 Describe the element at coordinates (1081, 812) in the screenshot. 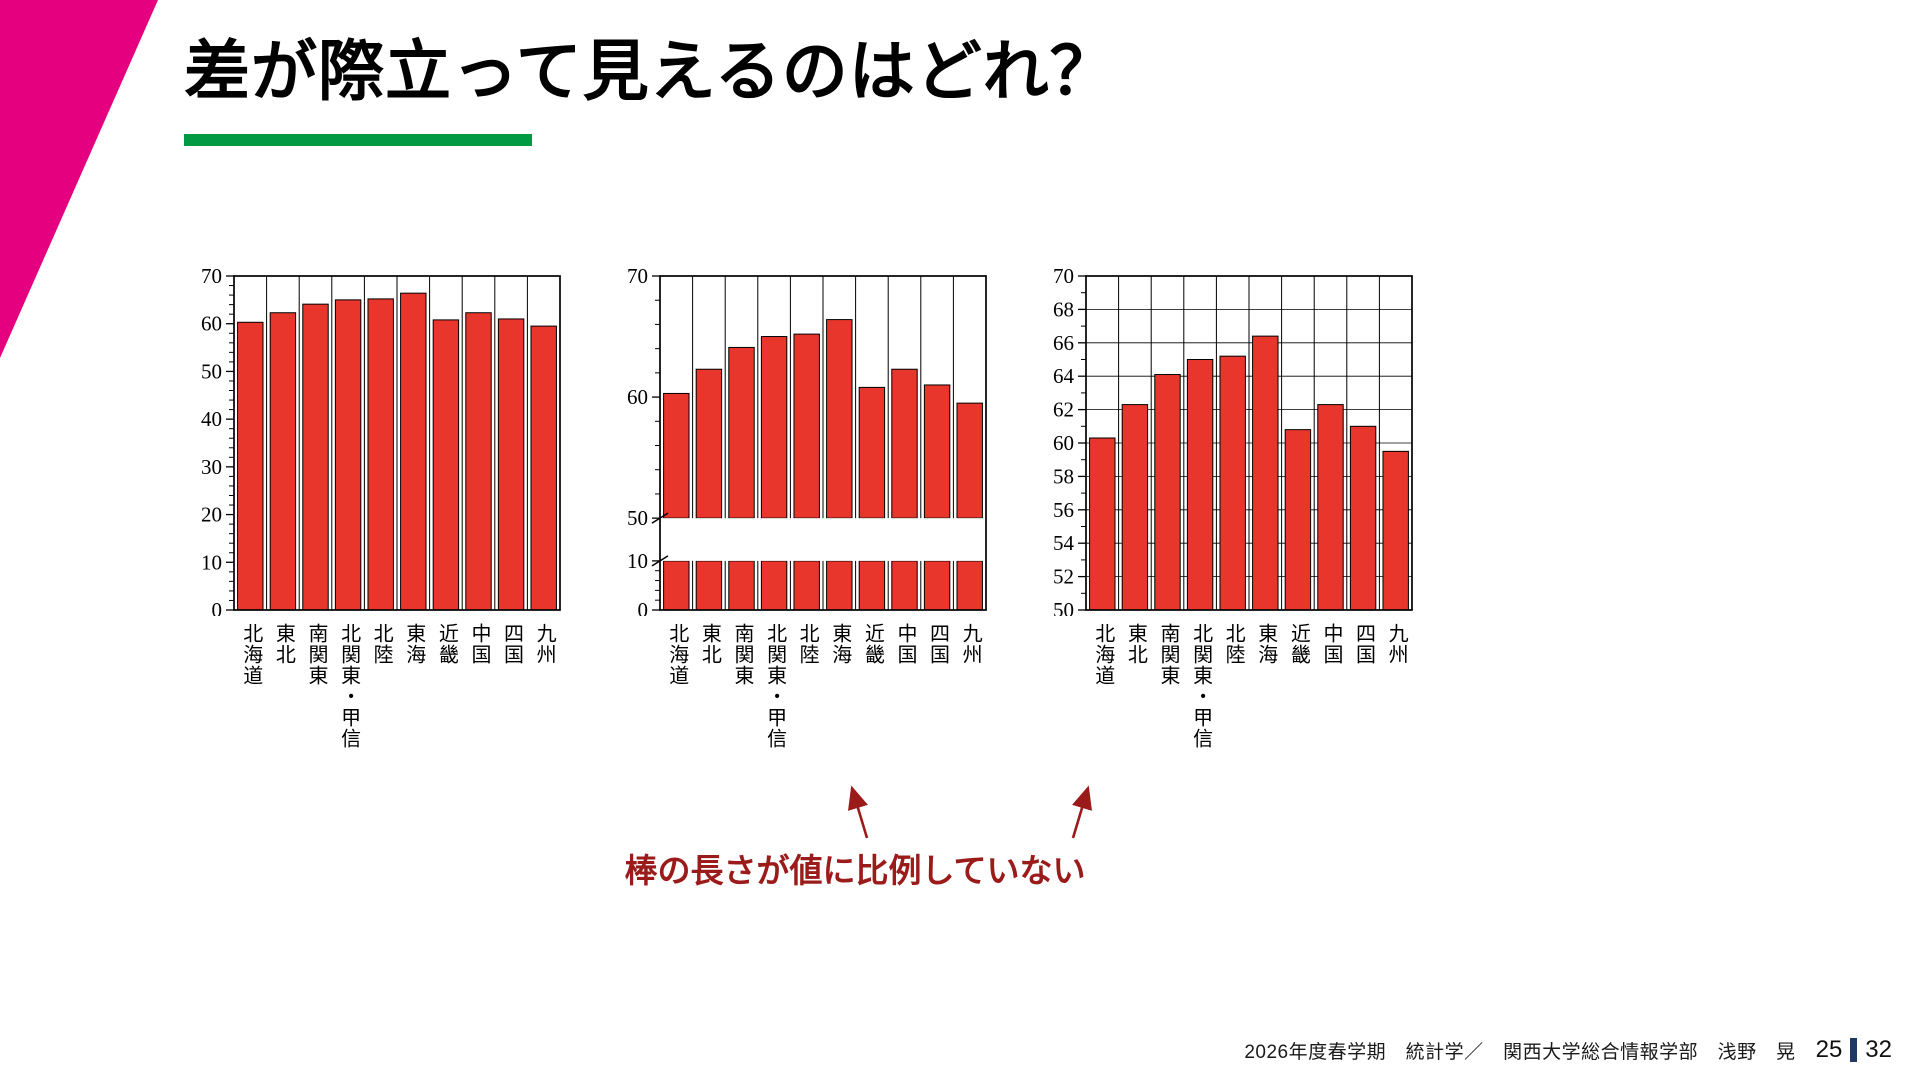

I see `annotation-arrow-right` at that location.